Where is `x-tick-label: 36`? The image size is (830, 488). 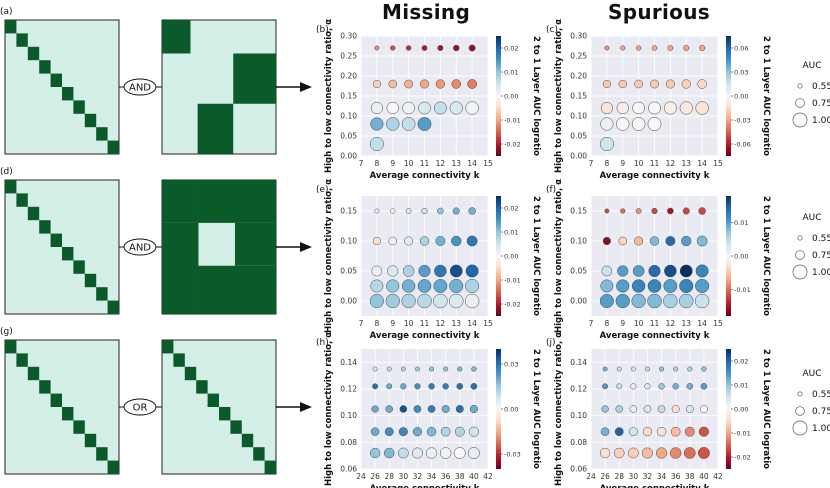
x-tick-label: 36 is located at coordinates (676, 476).